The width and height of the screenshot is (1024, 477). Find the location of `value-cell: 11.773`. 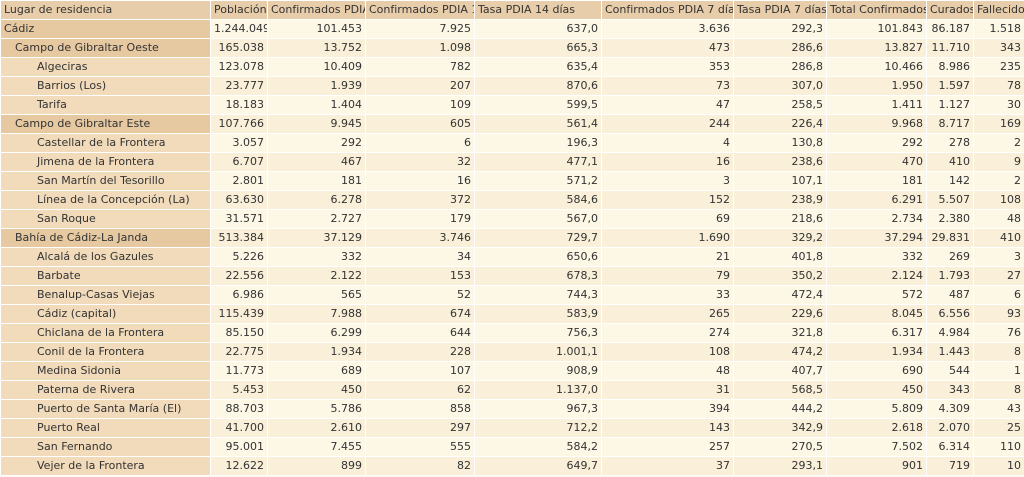

value-cell: 11.773 is located at coordinates (239, 371).